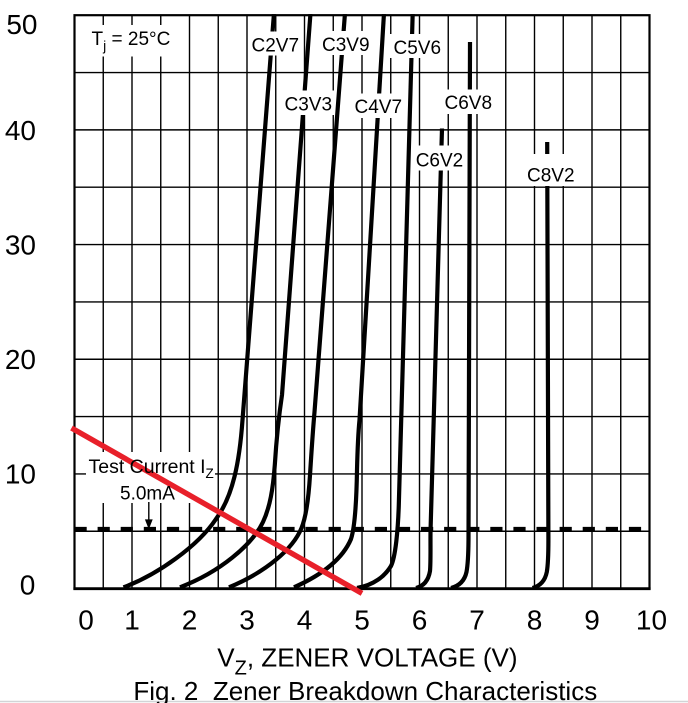 Image resolution: width=688 pixels, height=703 pixels. Describe the element at coordinates (151, 468) in the screenshot. I see `svg-text: Test Current IZ` at that location.